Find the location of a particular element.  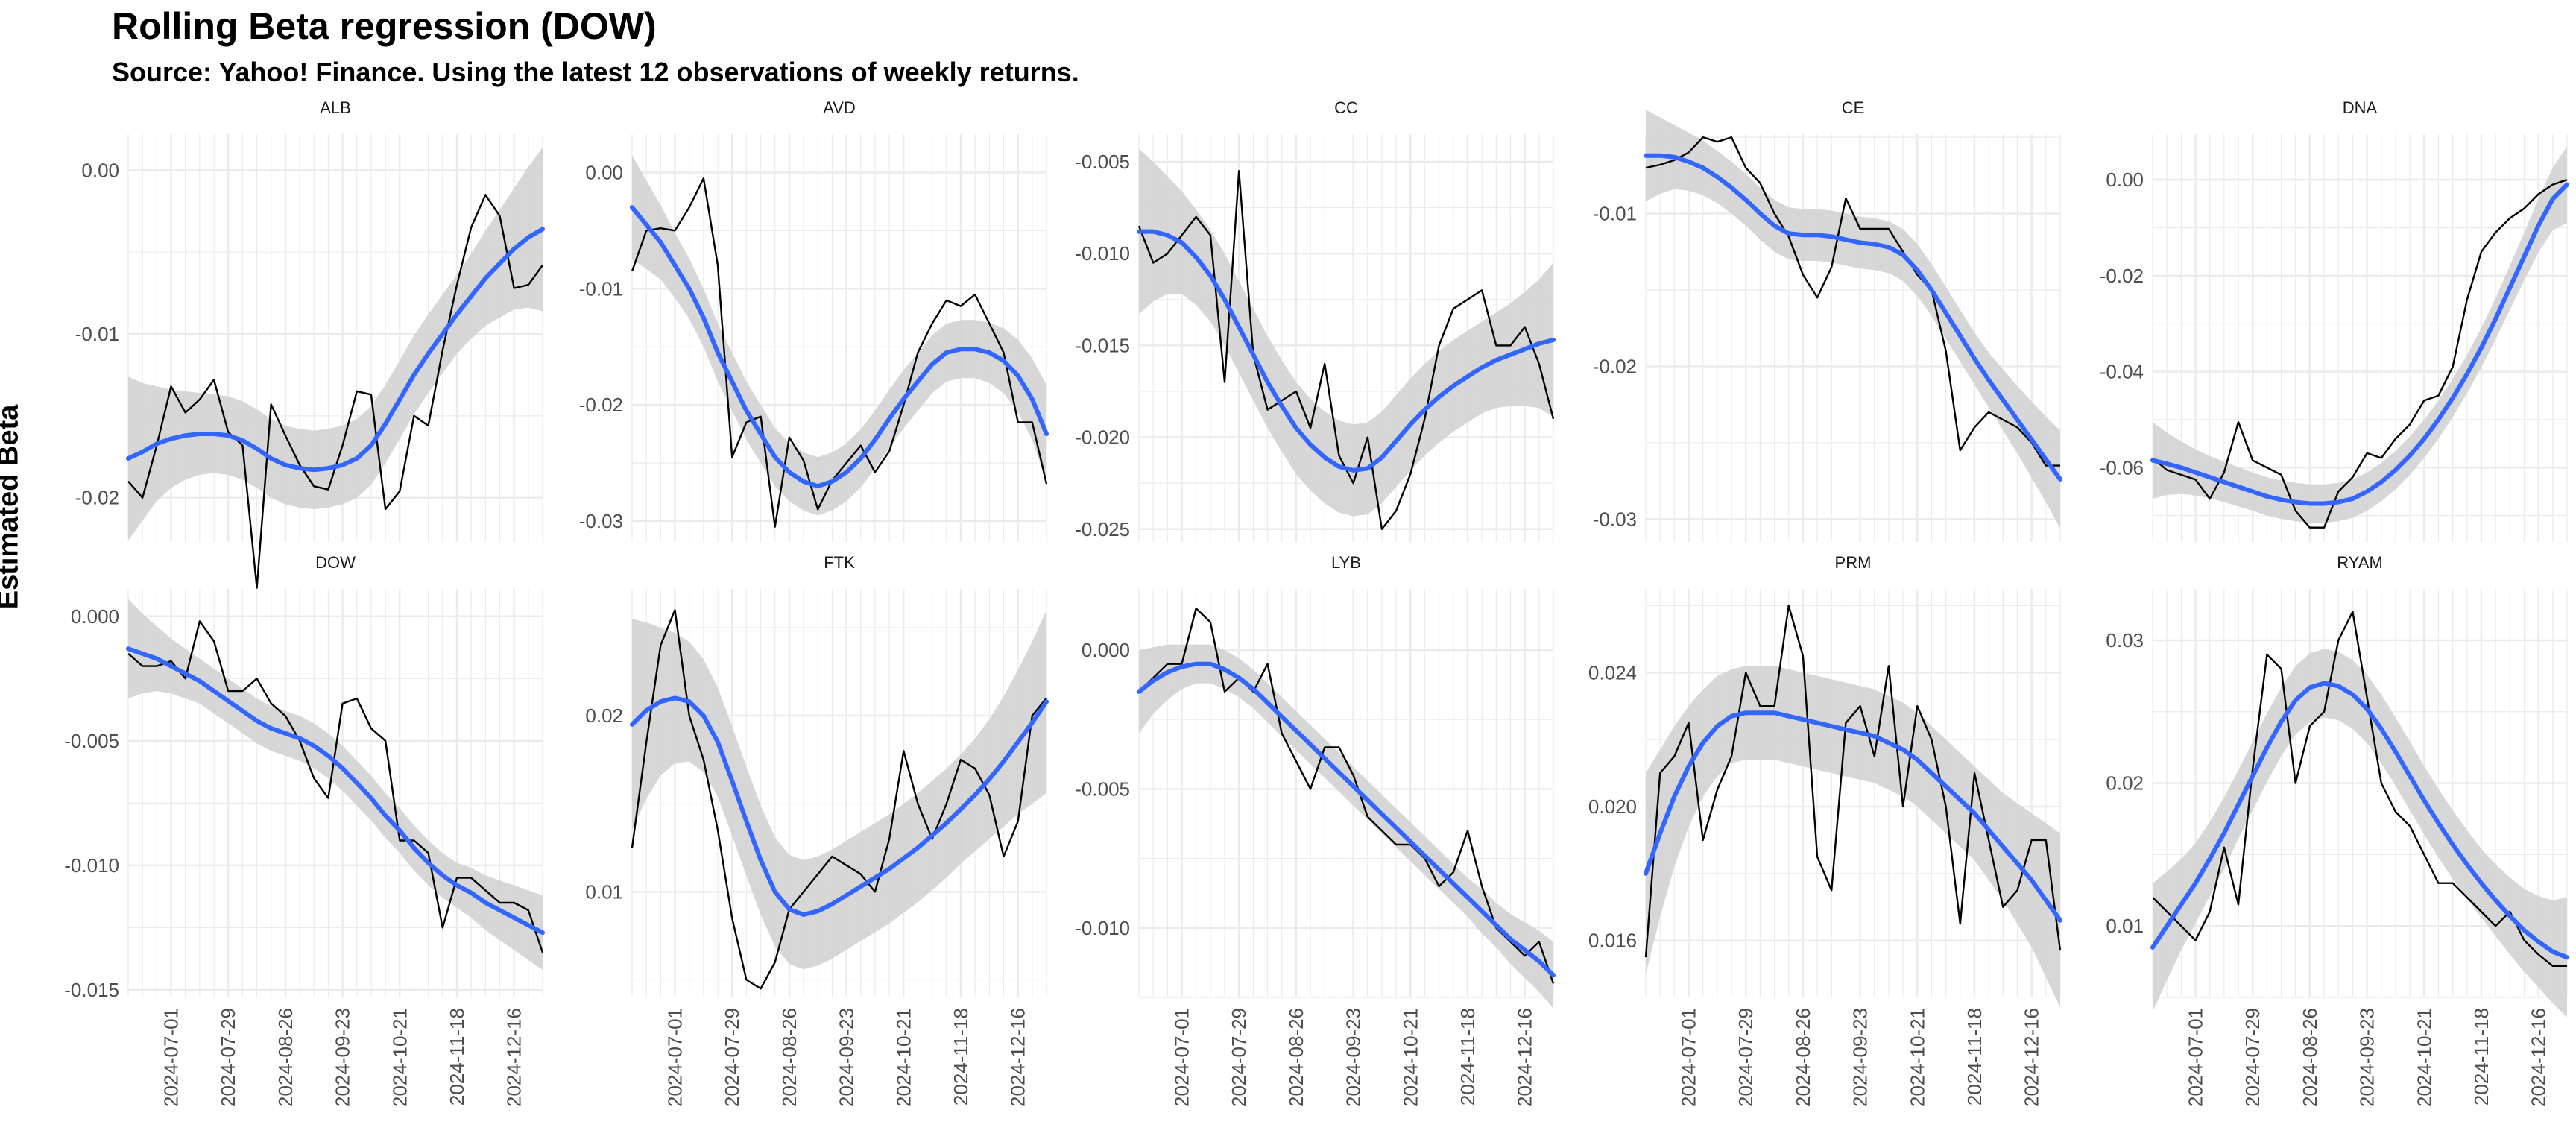

y-tick-label: -0.020 is located at coordinates (1102, 437).